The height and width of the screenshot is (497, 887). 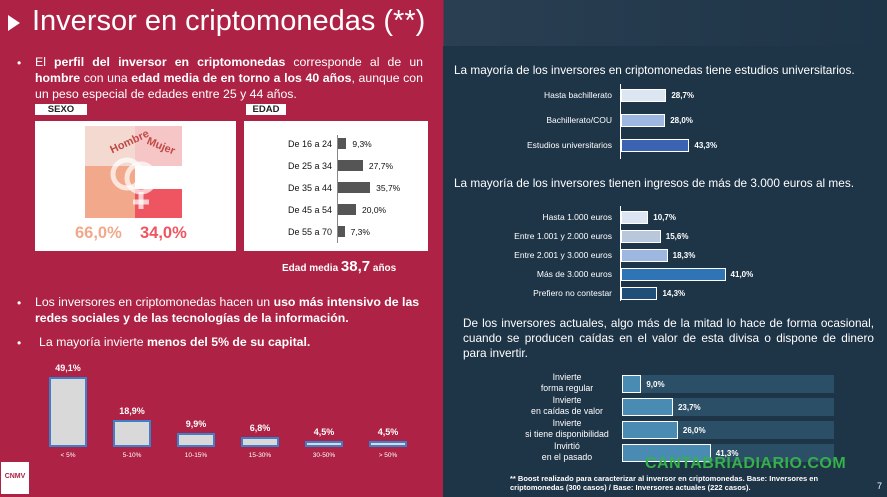 I want to click on edad-media: Edad media 38,7 años, so click(x=339, y=266).